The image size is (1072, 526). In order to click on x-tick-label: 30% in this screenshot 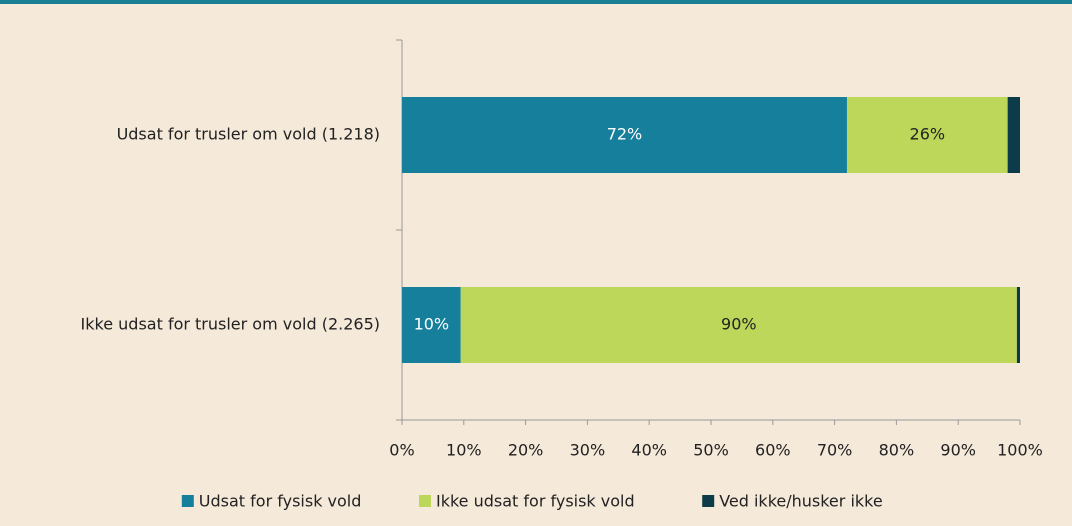, I will do `click(588, 450)`.